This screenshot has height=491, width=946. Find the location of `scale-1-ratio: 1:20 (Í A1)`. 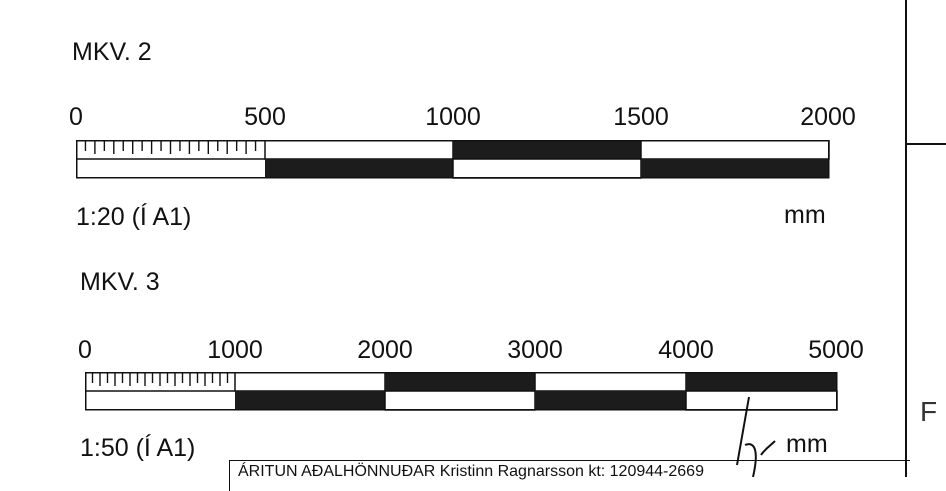

scale-1-ratio: 1:20 (Í A1) is located at coordinates (133, 217).